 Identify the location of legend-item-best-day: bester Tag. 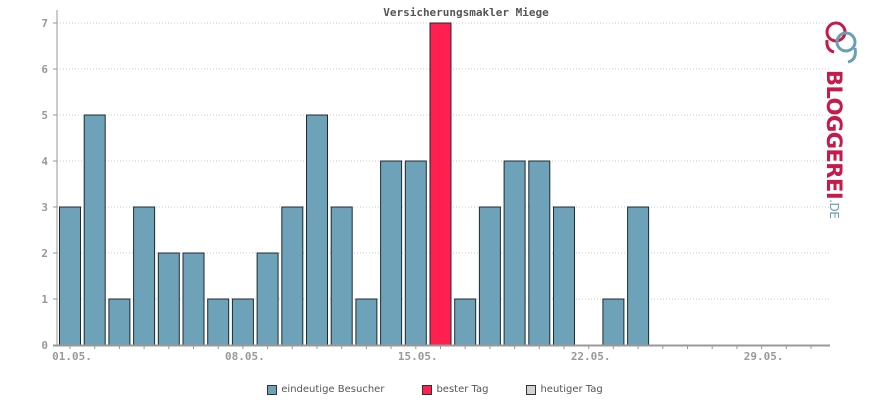
(455, 389).